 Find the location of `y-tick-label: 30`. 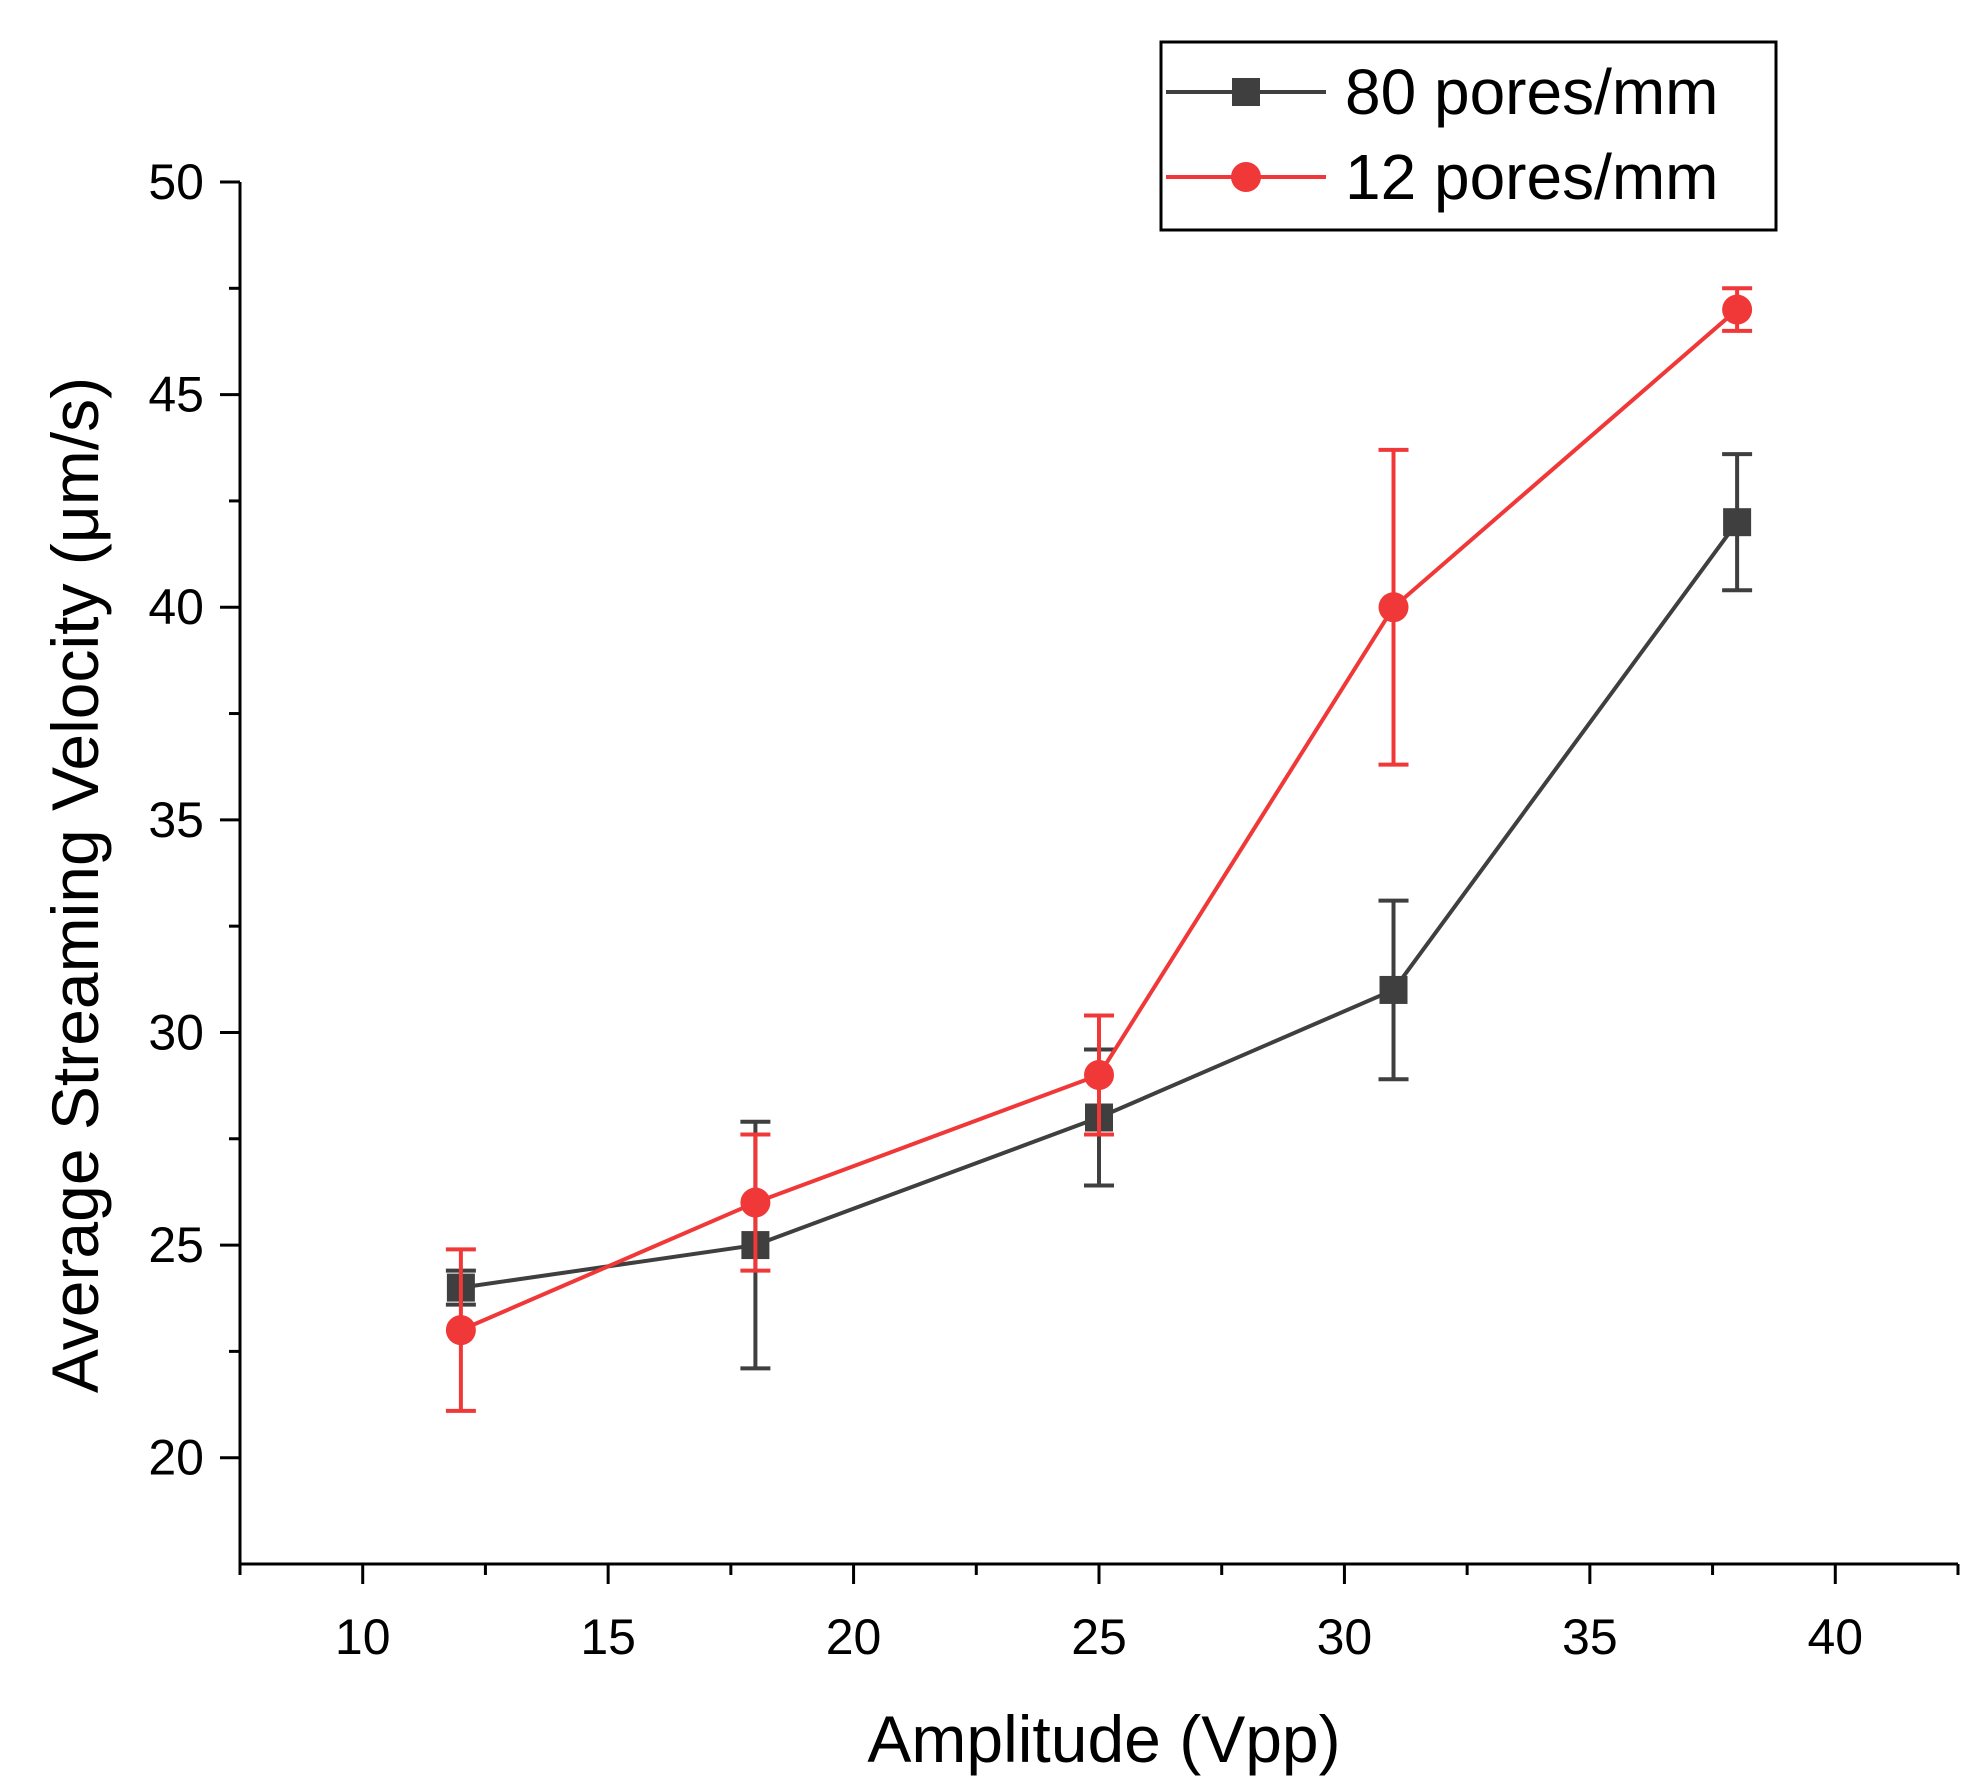

y-tick-label: 30 is located at coordinates (176, 1032).